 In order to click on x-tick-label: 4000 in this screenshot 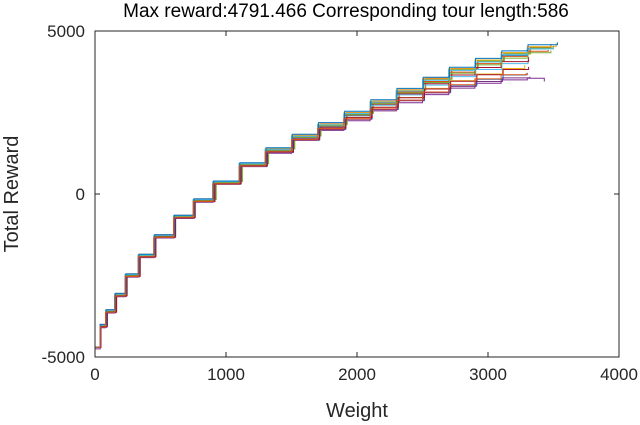, I will do `click(619, 374)`.